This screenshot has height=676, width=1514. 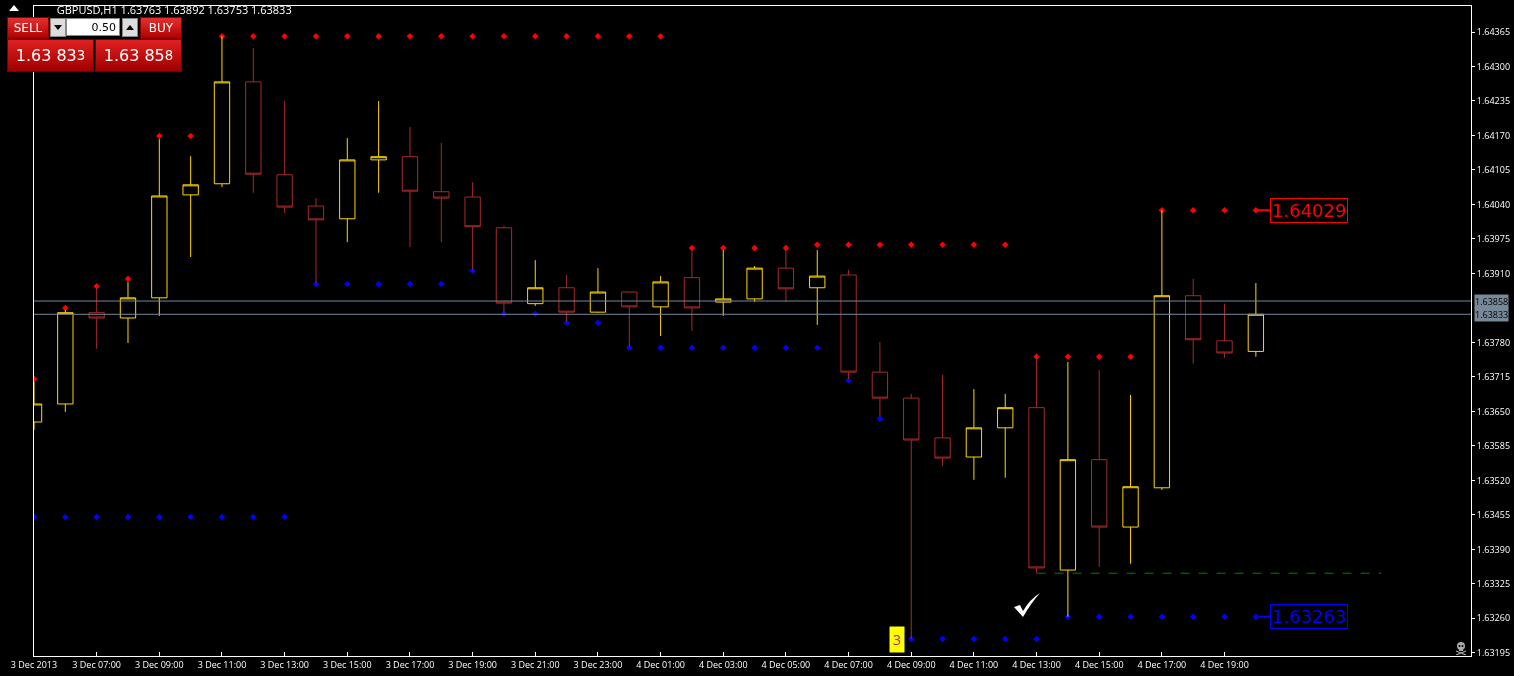 What do you see at coordinates (1492, 301) in the screenshot?
I see `ref-line-label: 1.63858` at bounding box center [1492, 301].